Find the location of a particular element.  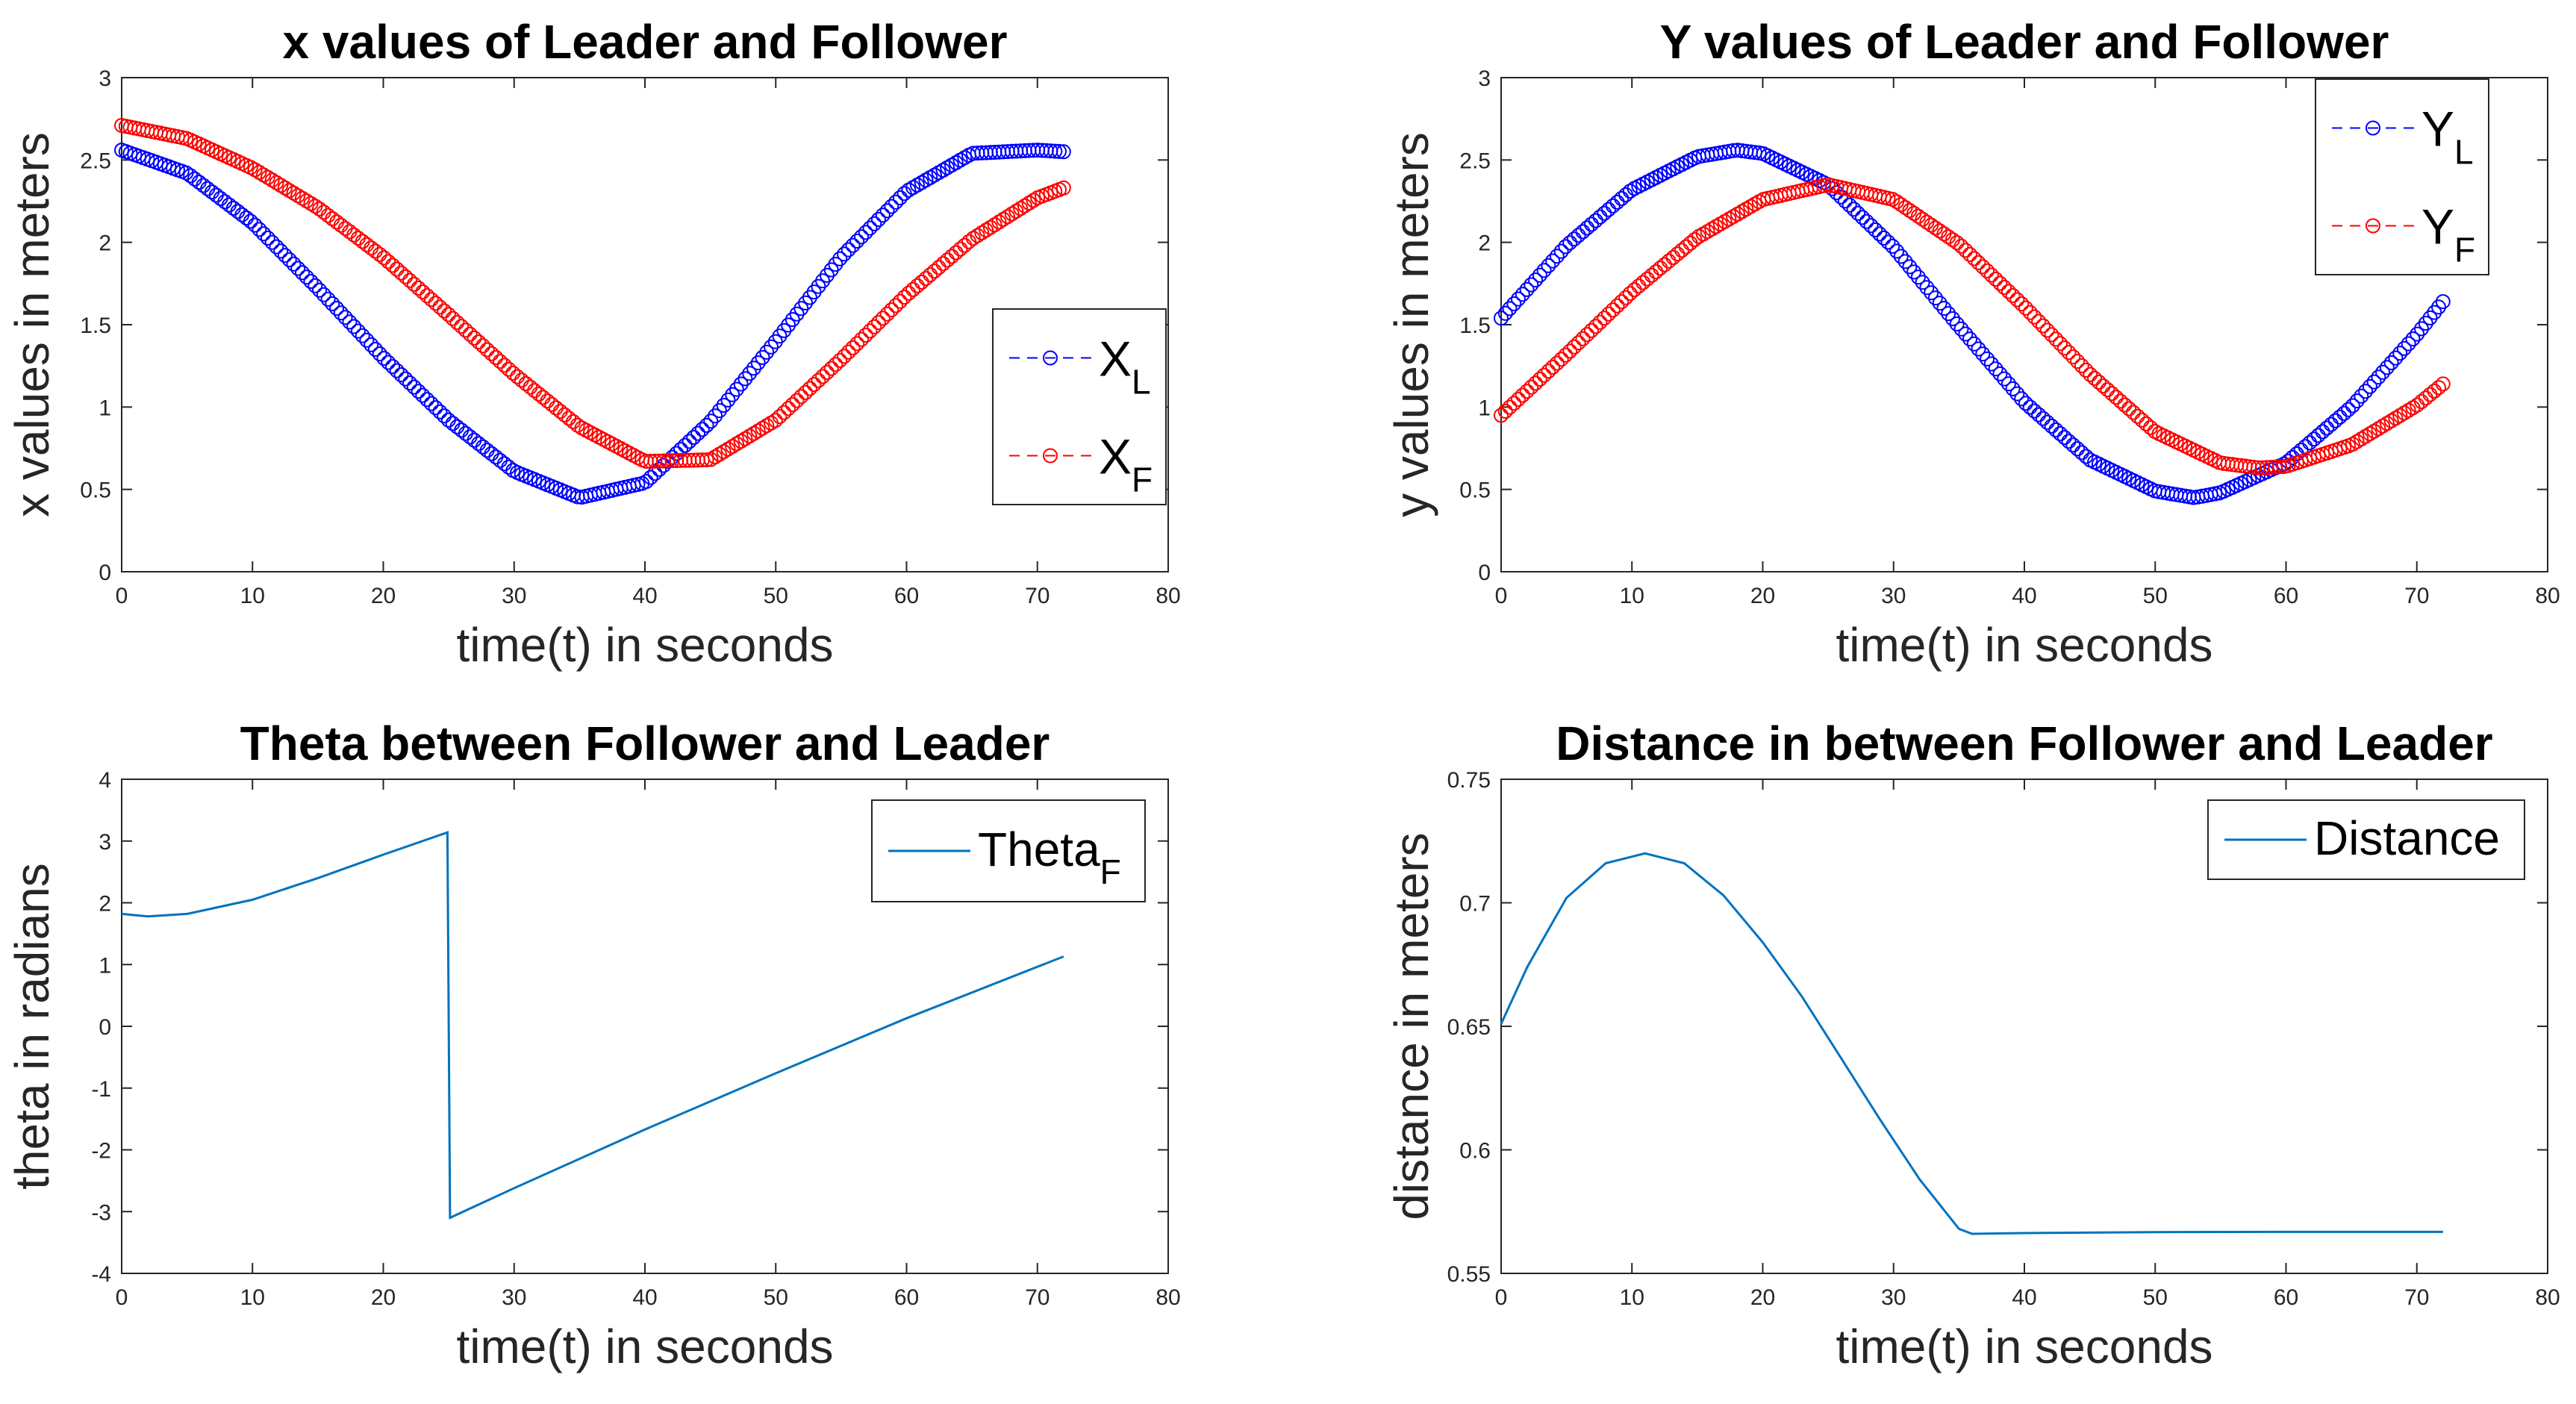

y-tick-label: -4 is located at coordinates (101, 1274).